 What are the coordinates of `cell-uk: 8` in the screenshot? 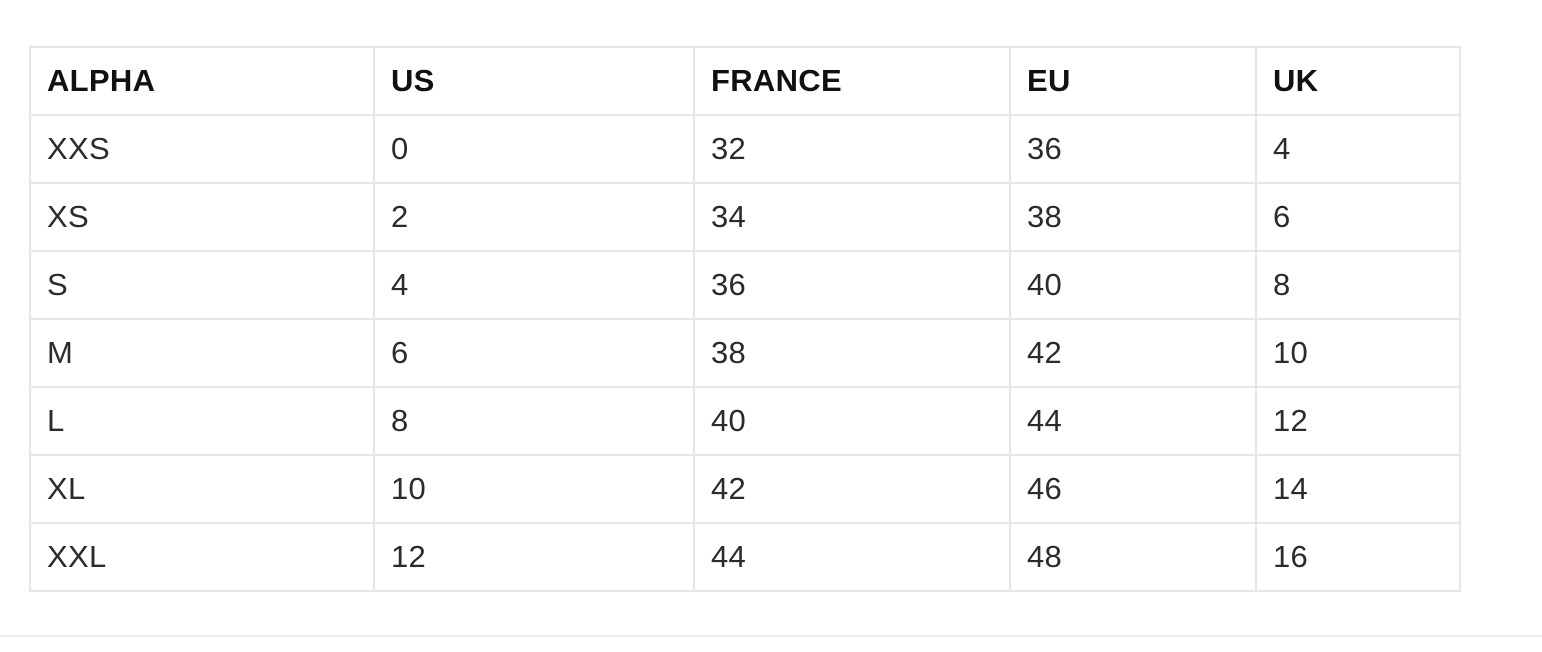 It's located at (1358, 285).